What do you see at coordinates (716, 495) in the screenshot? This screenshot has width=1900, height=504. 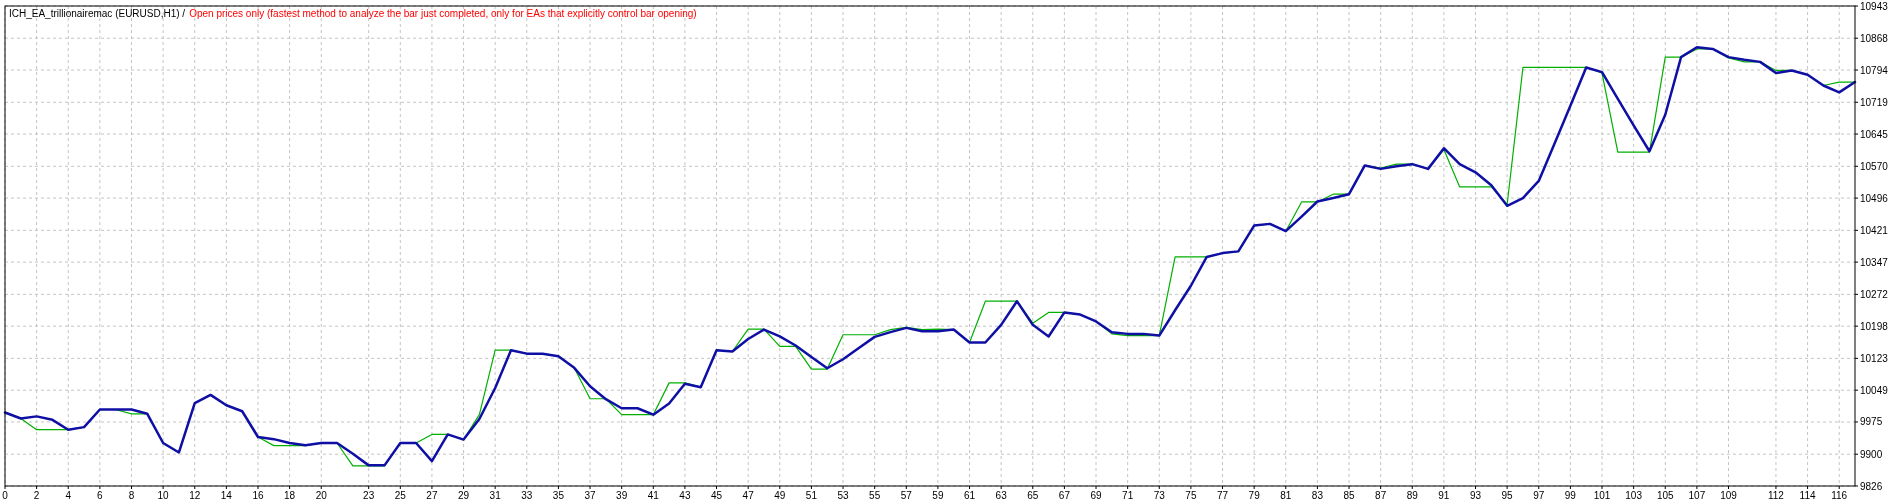 I see `x-tick-label: 45` at bounding box center [716, 495].